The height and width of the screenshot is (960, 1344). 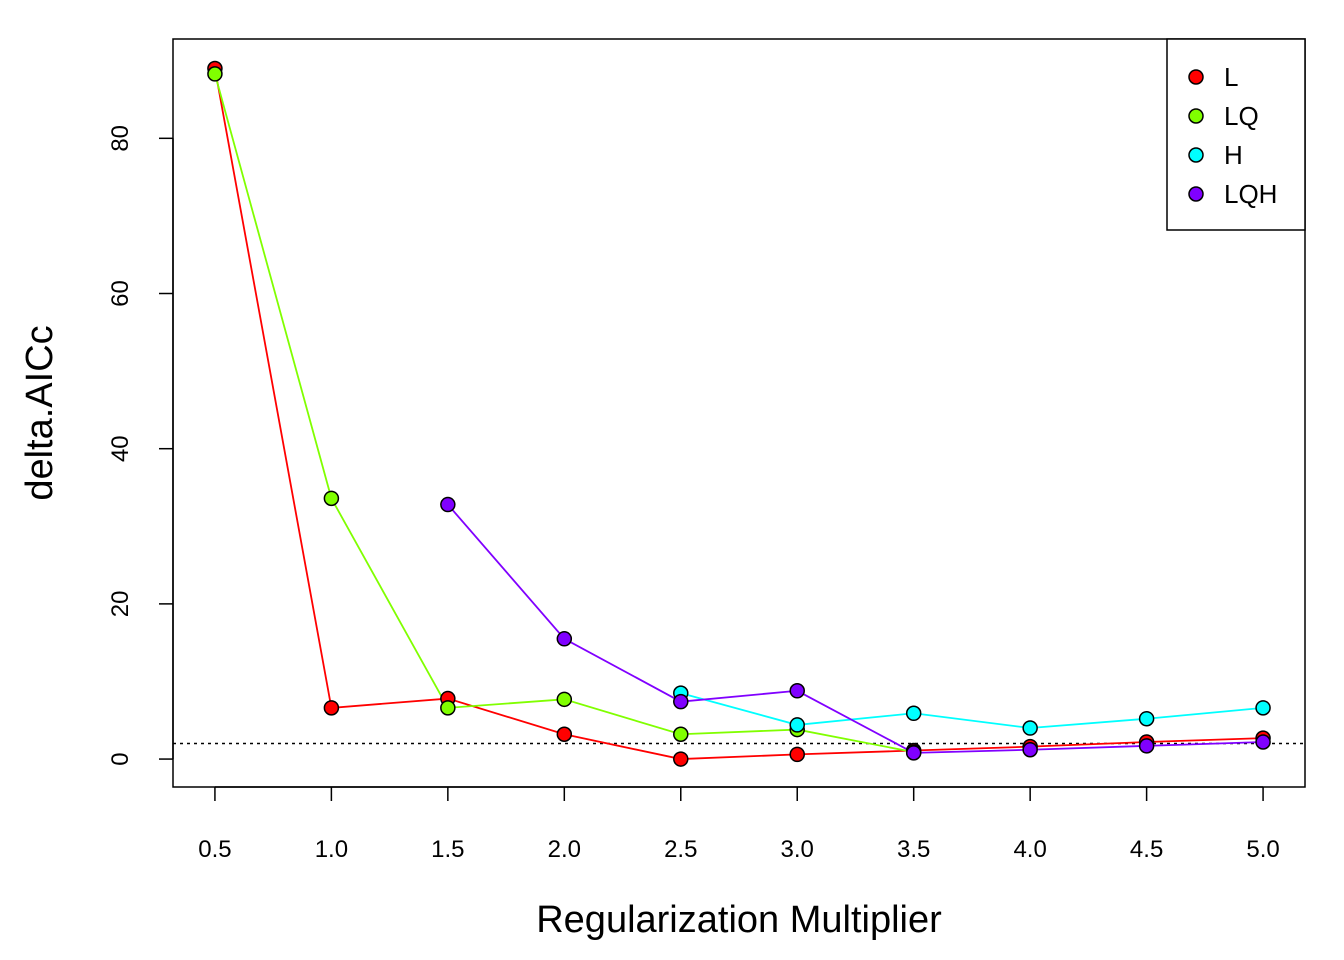 What do you see at coordinates (1196, 194) in the screenshot?
I see `legend-marker-lqh` at bounding box center [1196, 194].